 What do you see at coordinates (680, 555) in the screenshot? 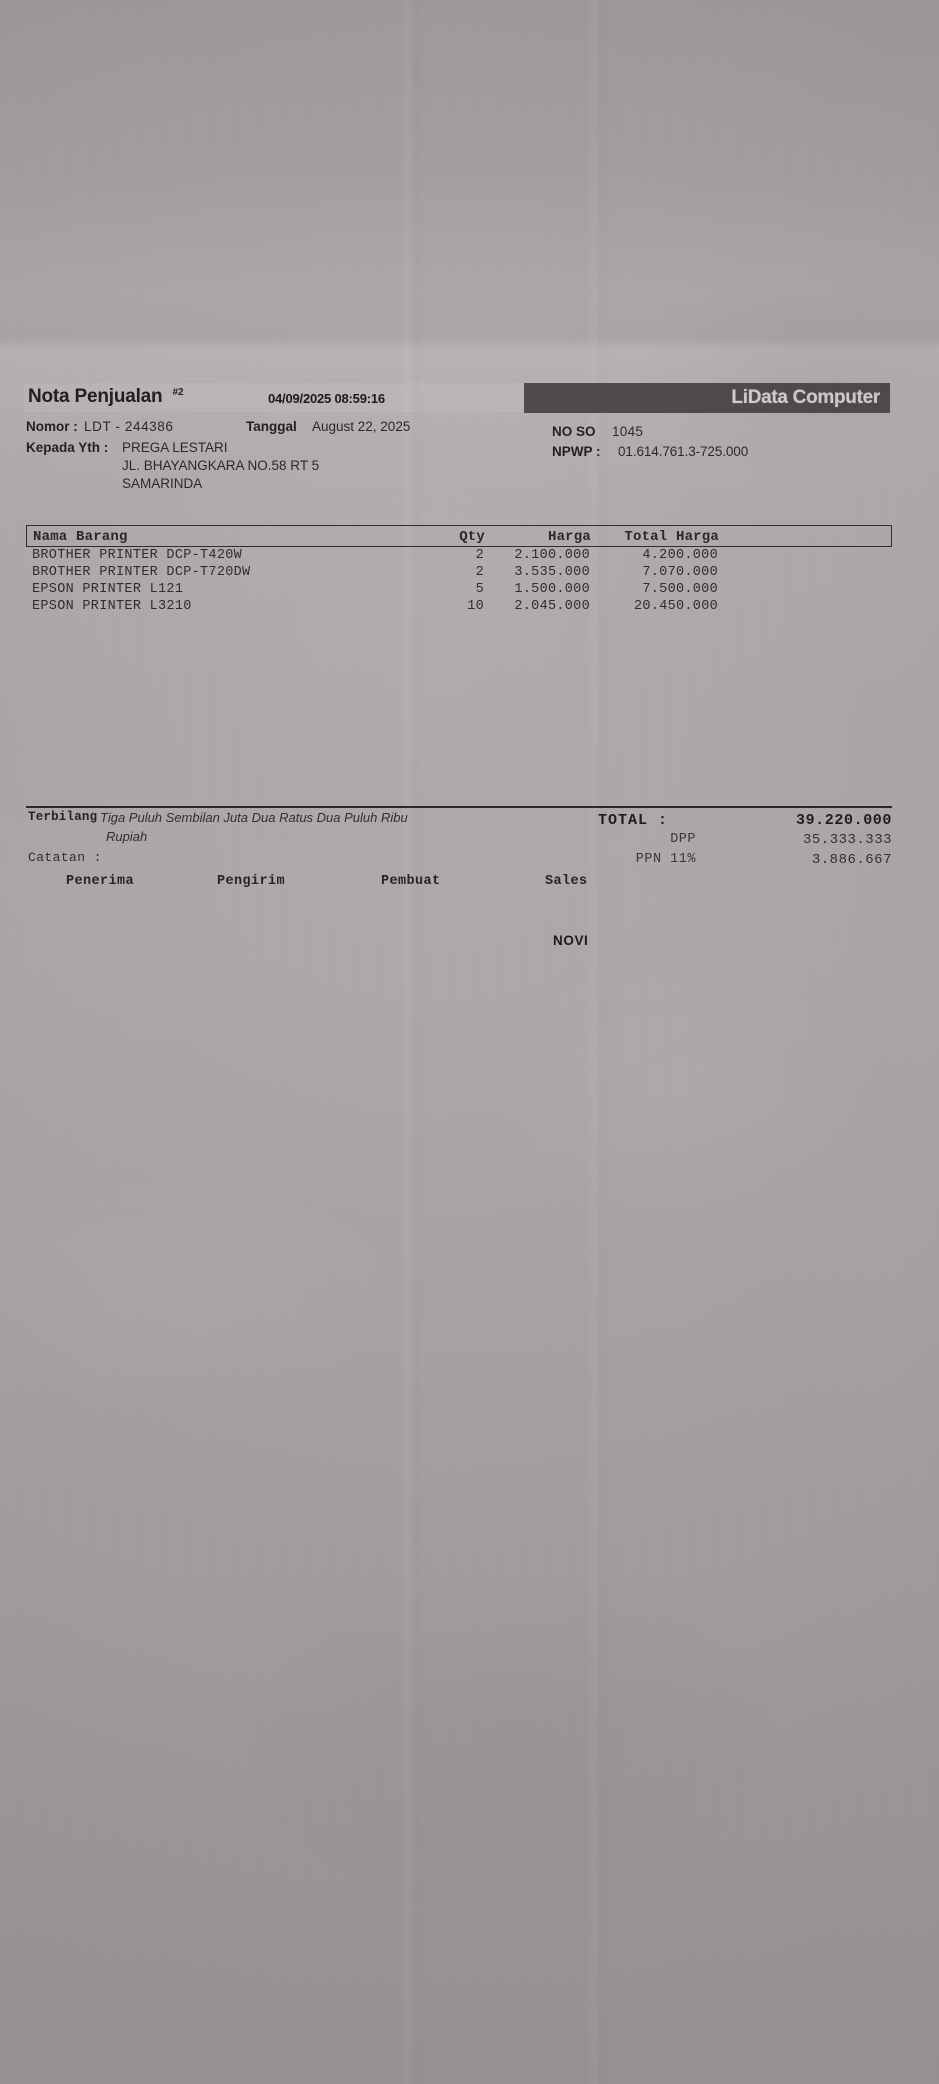
I see `cell-total-harga: 4.200.000` at bounding box center [680, 555].